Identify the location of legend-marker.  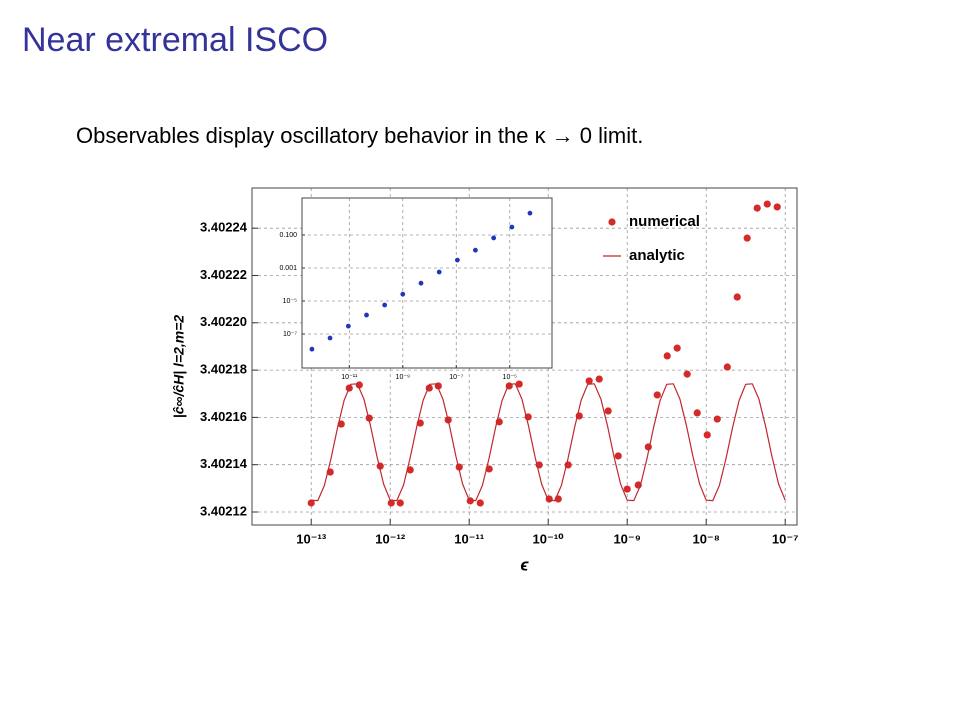
(612, 222).